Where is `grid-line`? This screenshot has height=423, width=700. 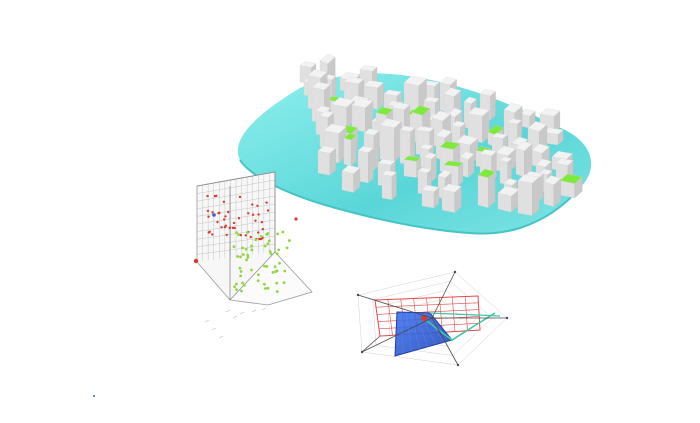 grid-line is located at coordinates (236, 249).